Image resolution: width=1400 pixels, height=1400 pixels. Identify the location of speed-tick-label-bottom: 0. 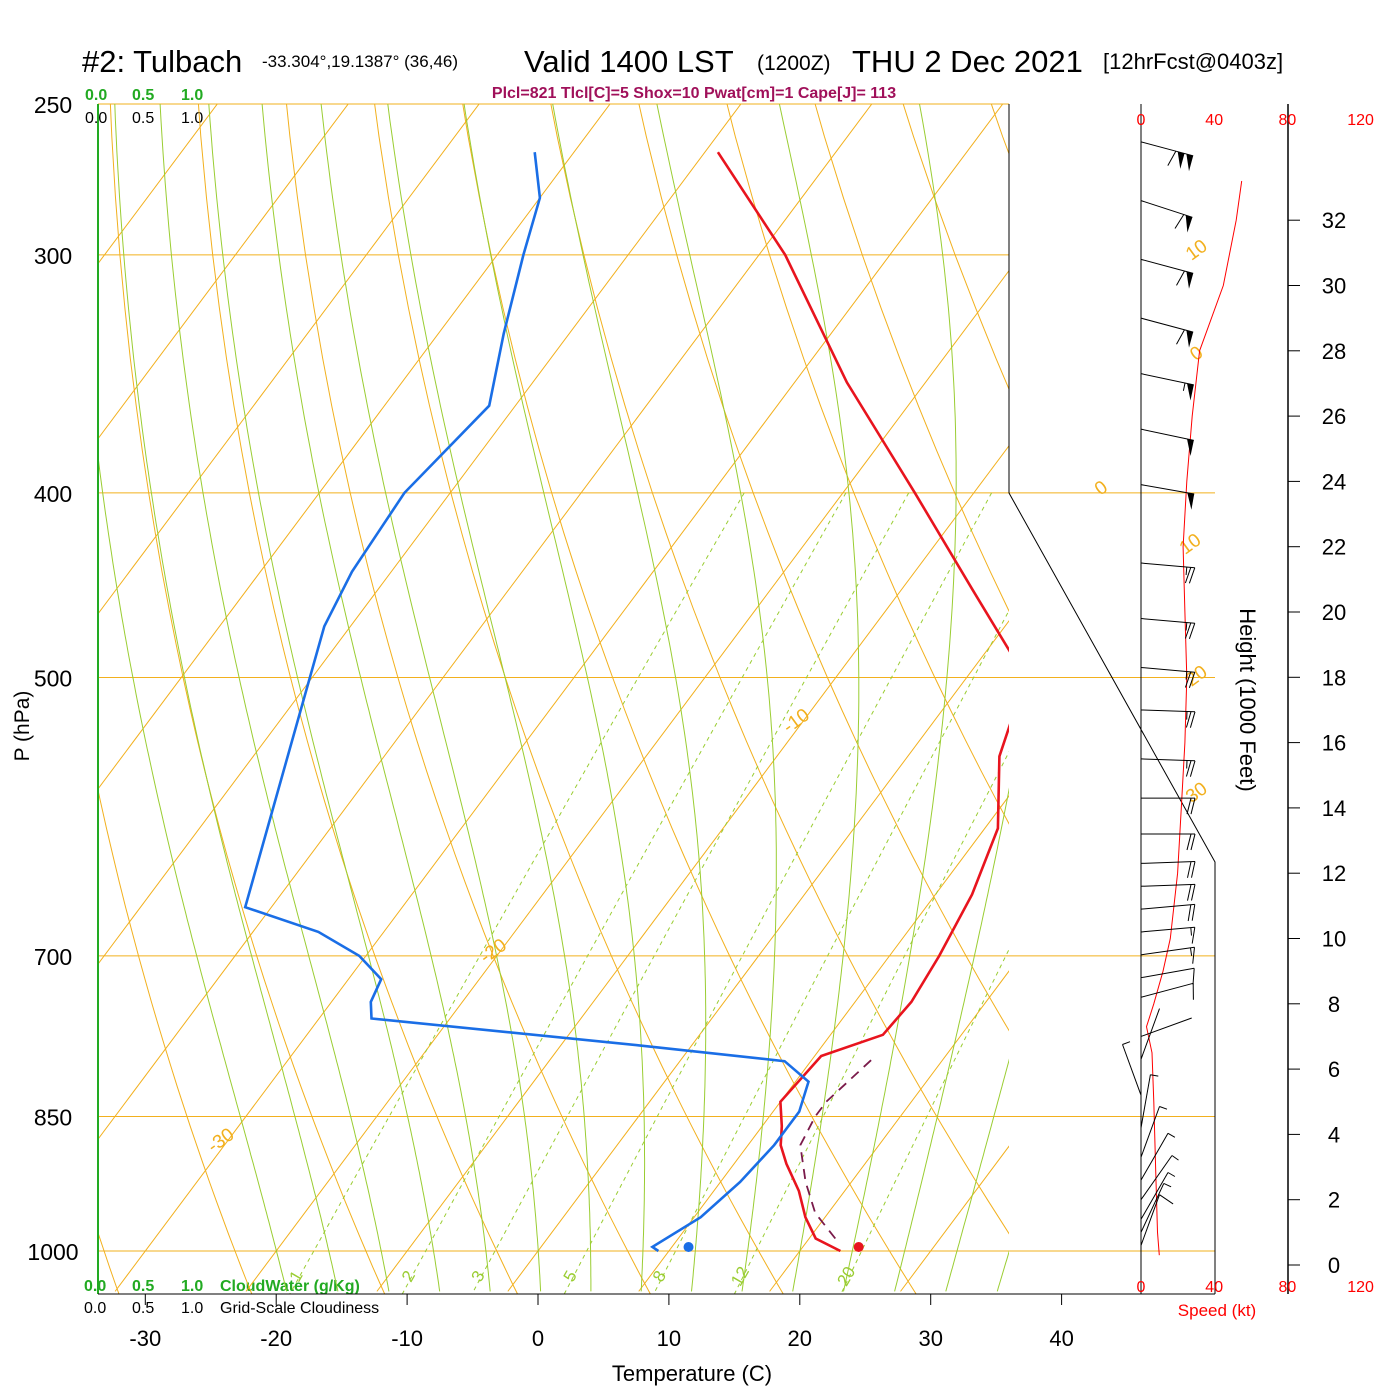
(1141, 1287).